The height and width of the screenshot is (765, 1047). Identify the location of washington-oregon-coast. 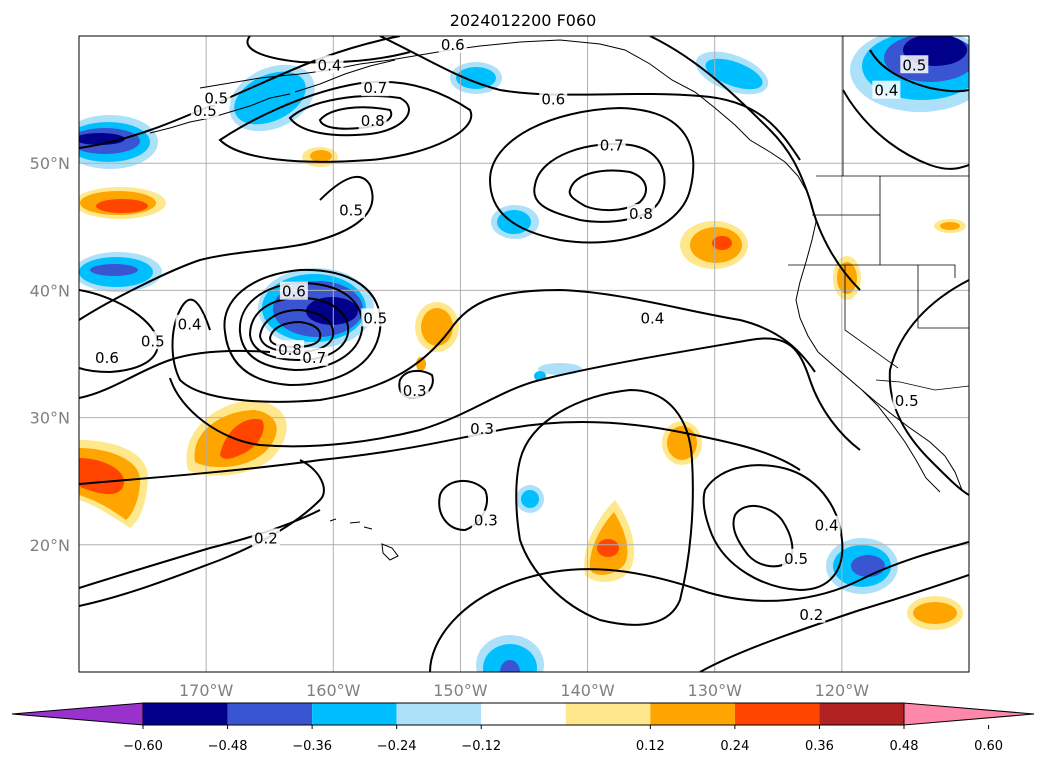
(807, 287).